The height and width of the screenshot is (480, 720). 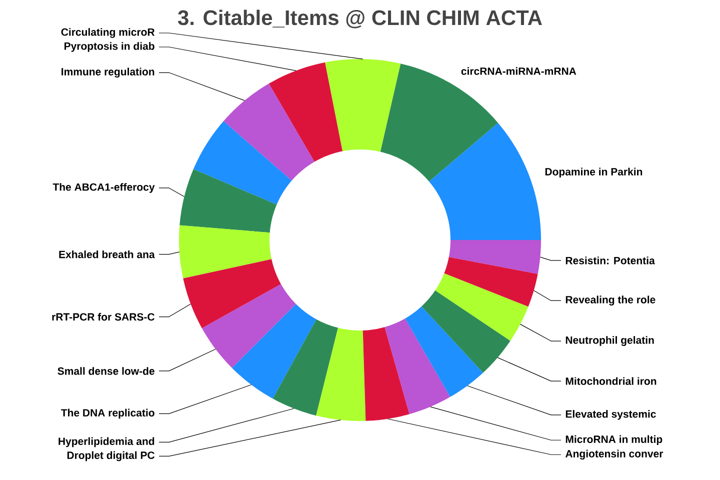 I want to click on slice-label: Hyperlipidemia and, so click(x=106, y=442).